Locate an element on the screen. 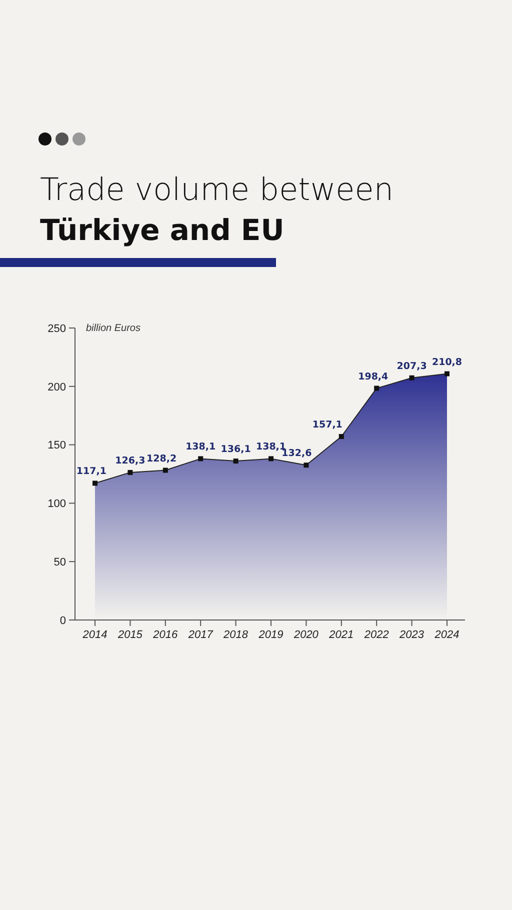 The image size is (512, 910). x-tick-label: 2014 is located at coordinates (95, 635).